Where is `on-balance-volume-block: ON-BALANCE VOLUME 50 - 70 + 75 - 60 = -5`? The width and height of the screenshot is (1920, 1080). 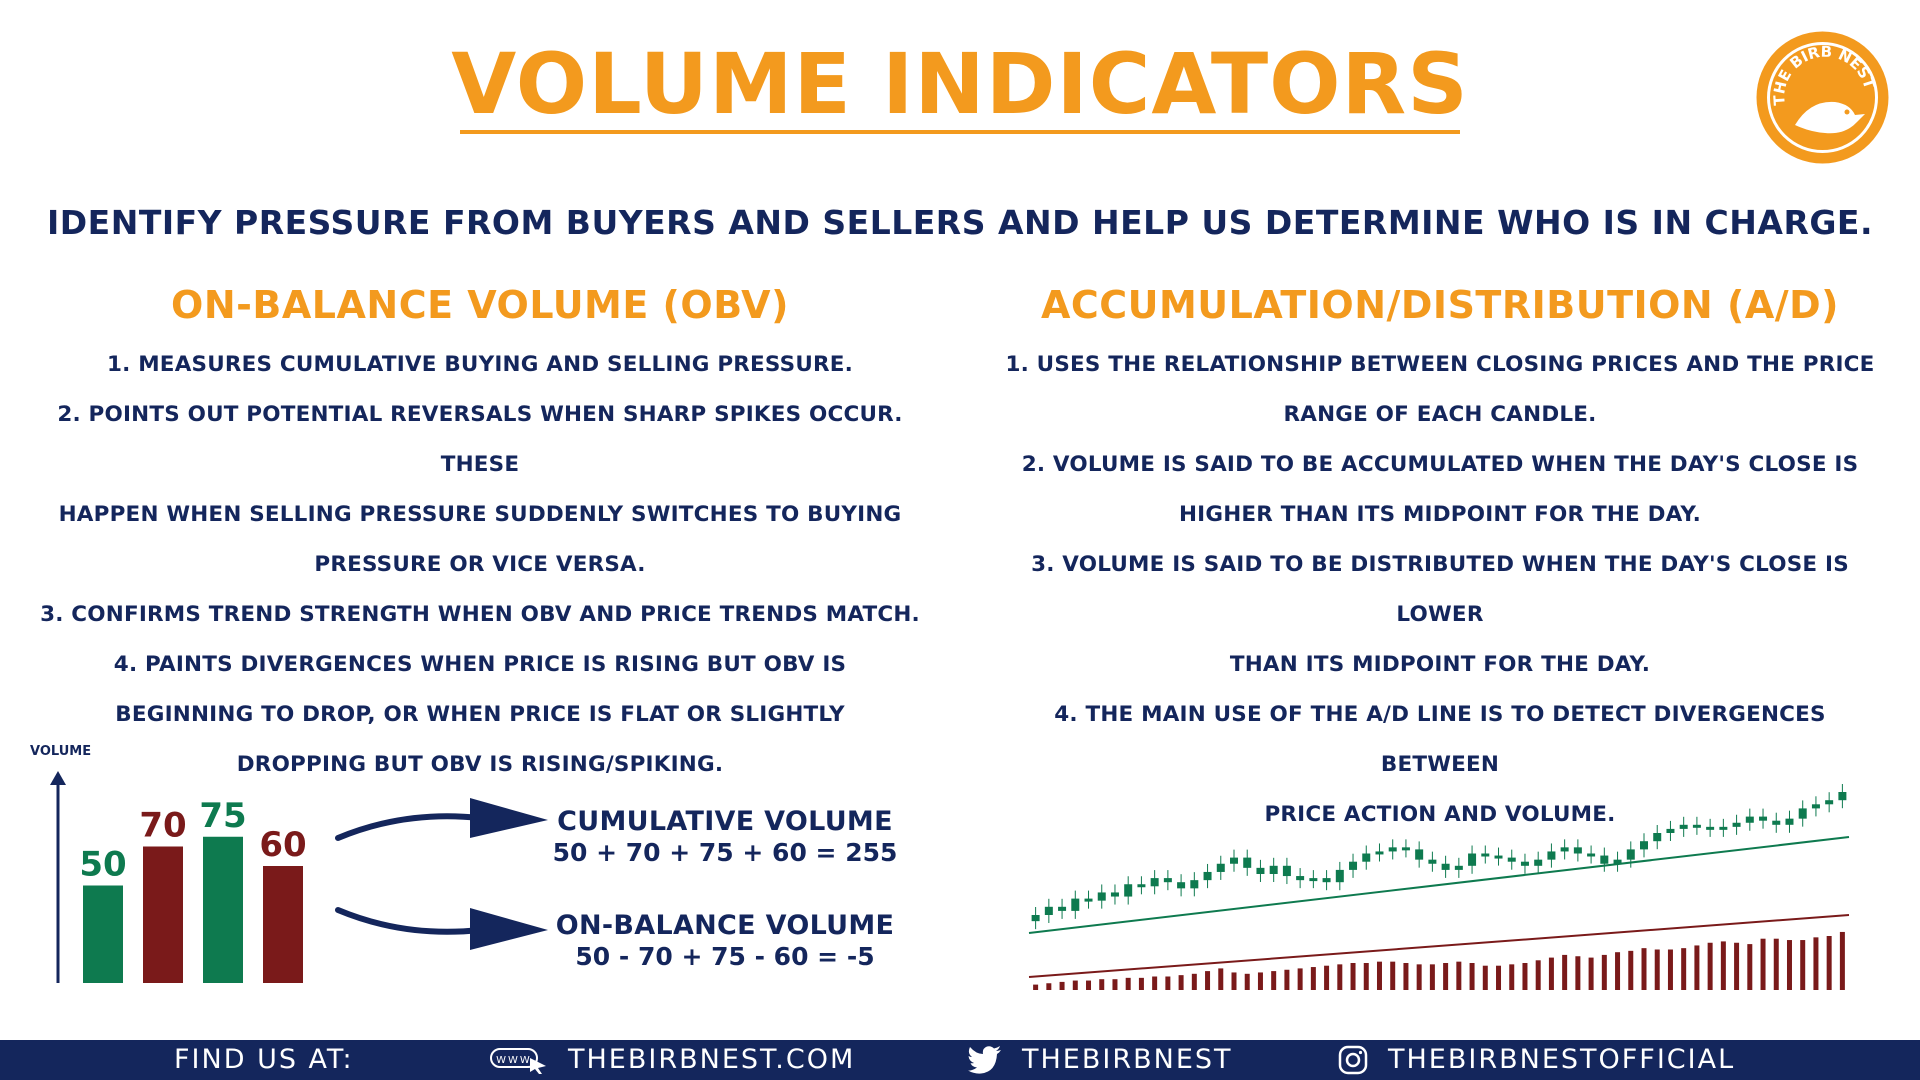
on-balance-volume-block: ON-BALANCE VOLUME 50 - 70 + 75 - 60 = -5 is located at coordinates (725, 941).